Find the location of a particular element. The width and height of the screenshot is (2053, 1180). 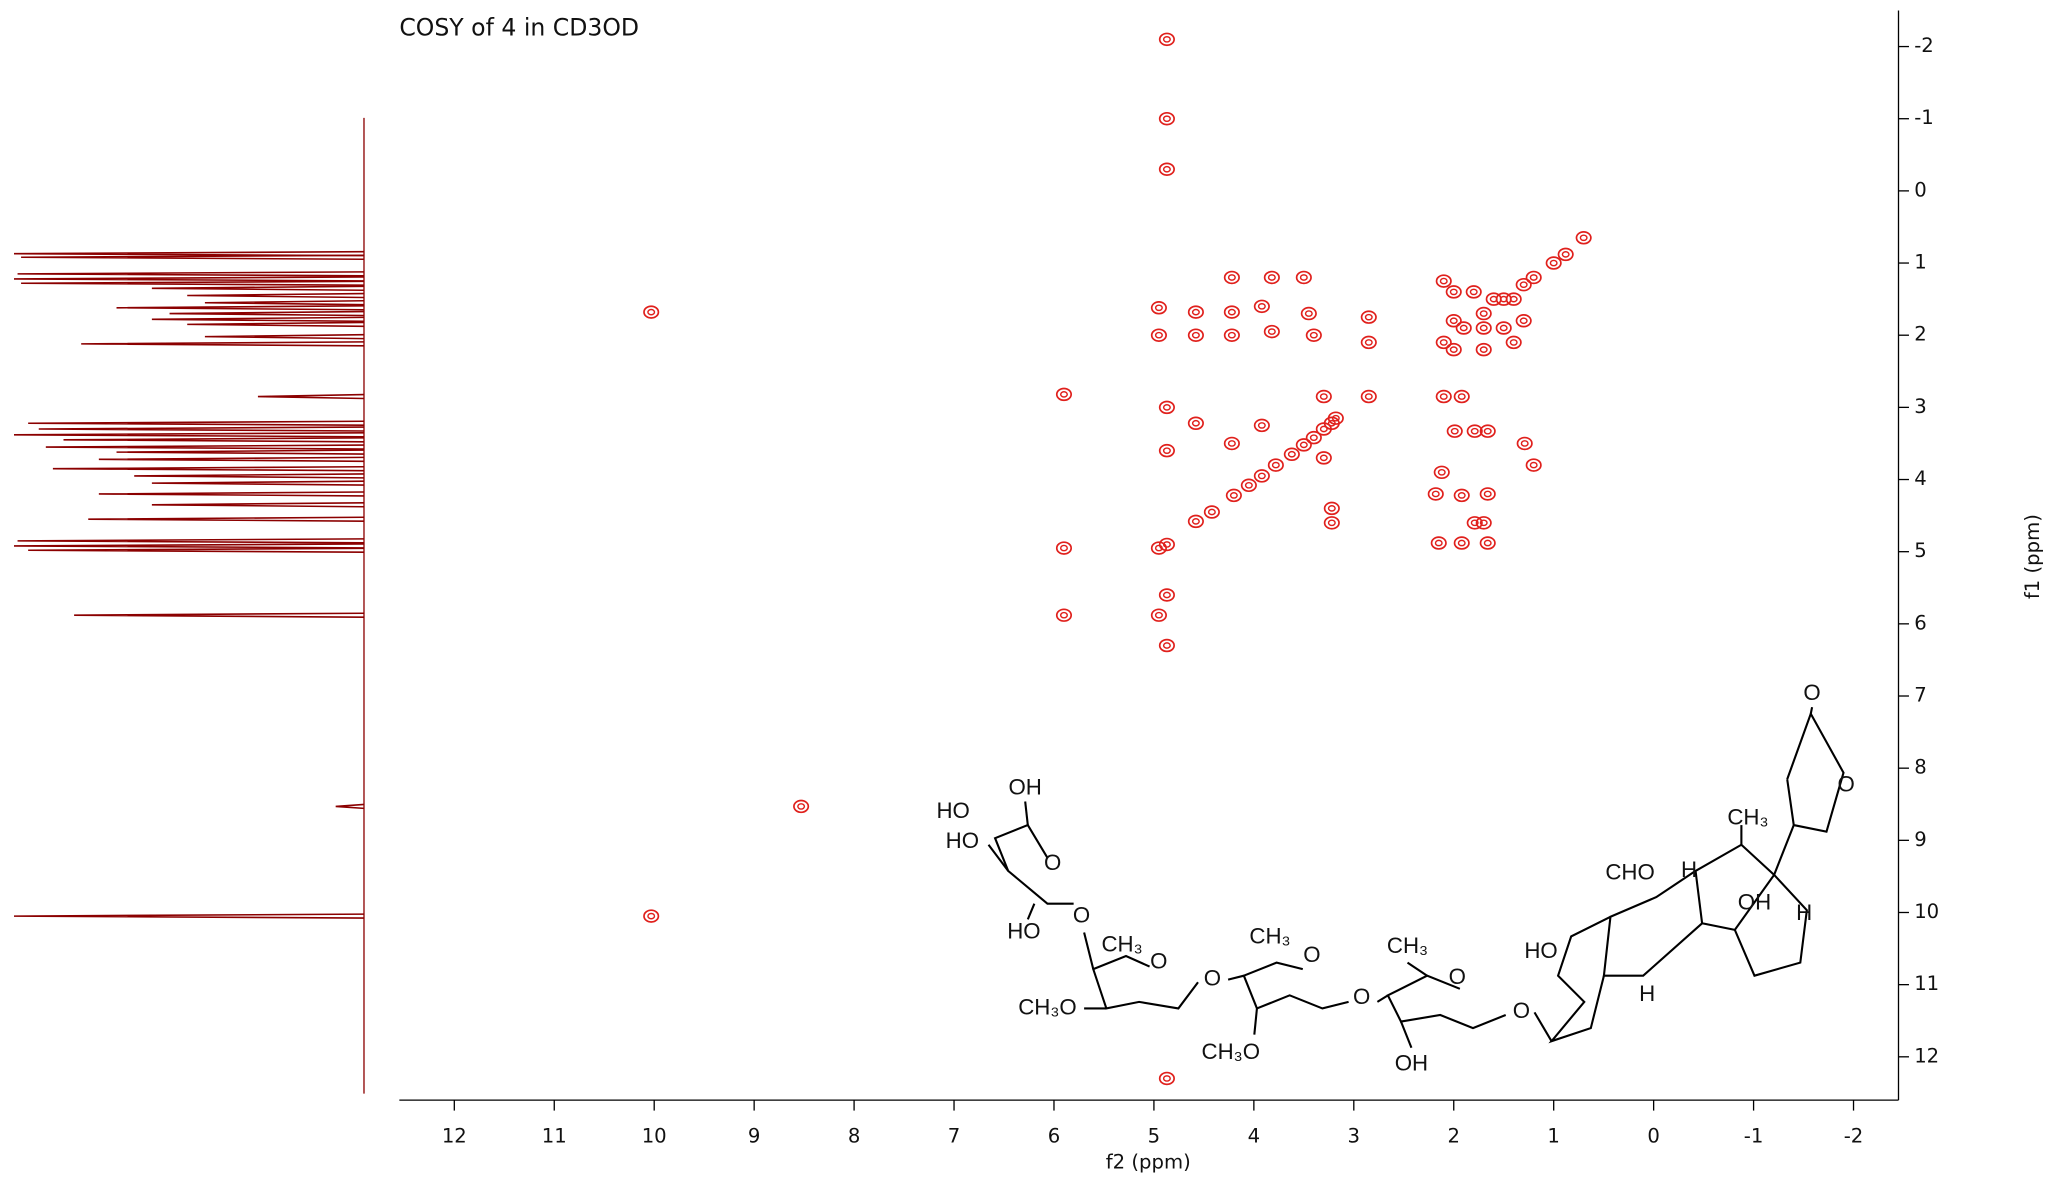

y-tick-label: -1 is located at coordinates (1924, 117).